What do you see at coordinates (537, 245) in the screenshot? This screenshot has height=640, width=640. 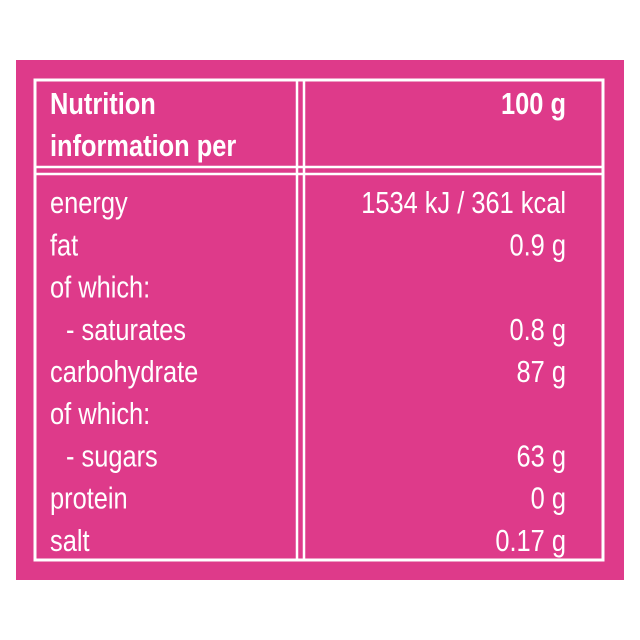 I see `row-value: 0.9 g` at bounding box center [537, 245].